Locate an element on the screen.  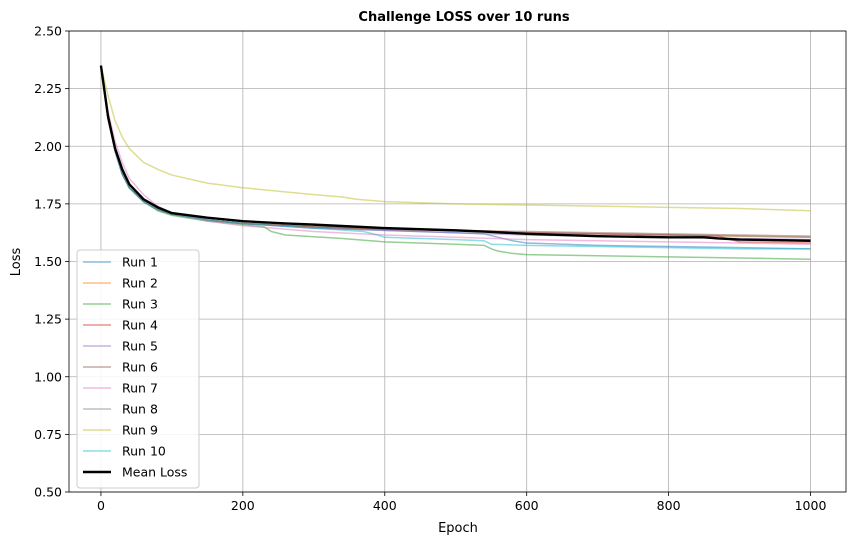
x-axis: 0 200 400 600 800 1000 is located at coordinates (462, 502).